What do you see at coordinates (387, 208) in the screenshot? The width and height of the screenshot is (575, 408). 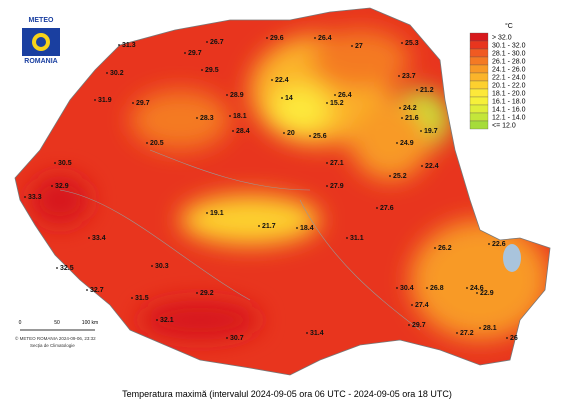 I see `station-value: 27.6` at bounding box center [387, 208].